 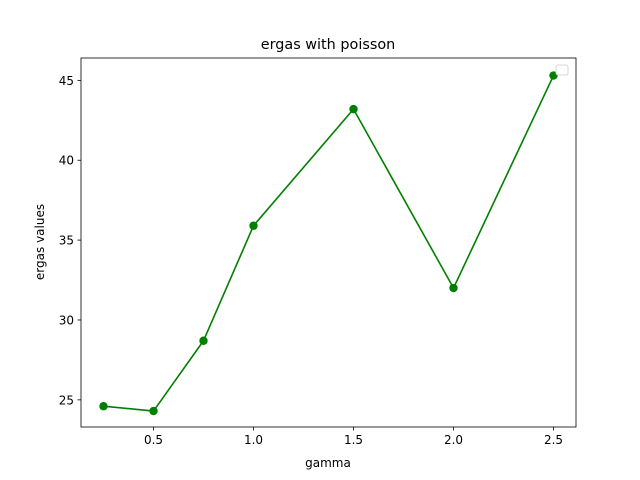 What do you see at coordinates (353, 440) in the screenshot?
I see `x-tick-label: 1.5` at bounding box center [353, 440].